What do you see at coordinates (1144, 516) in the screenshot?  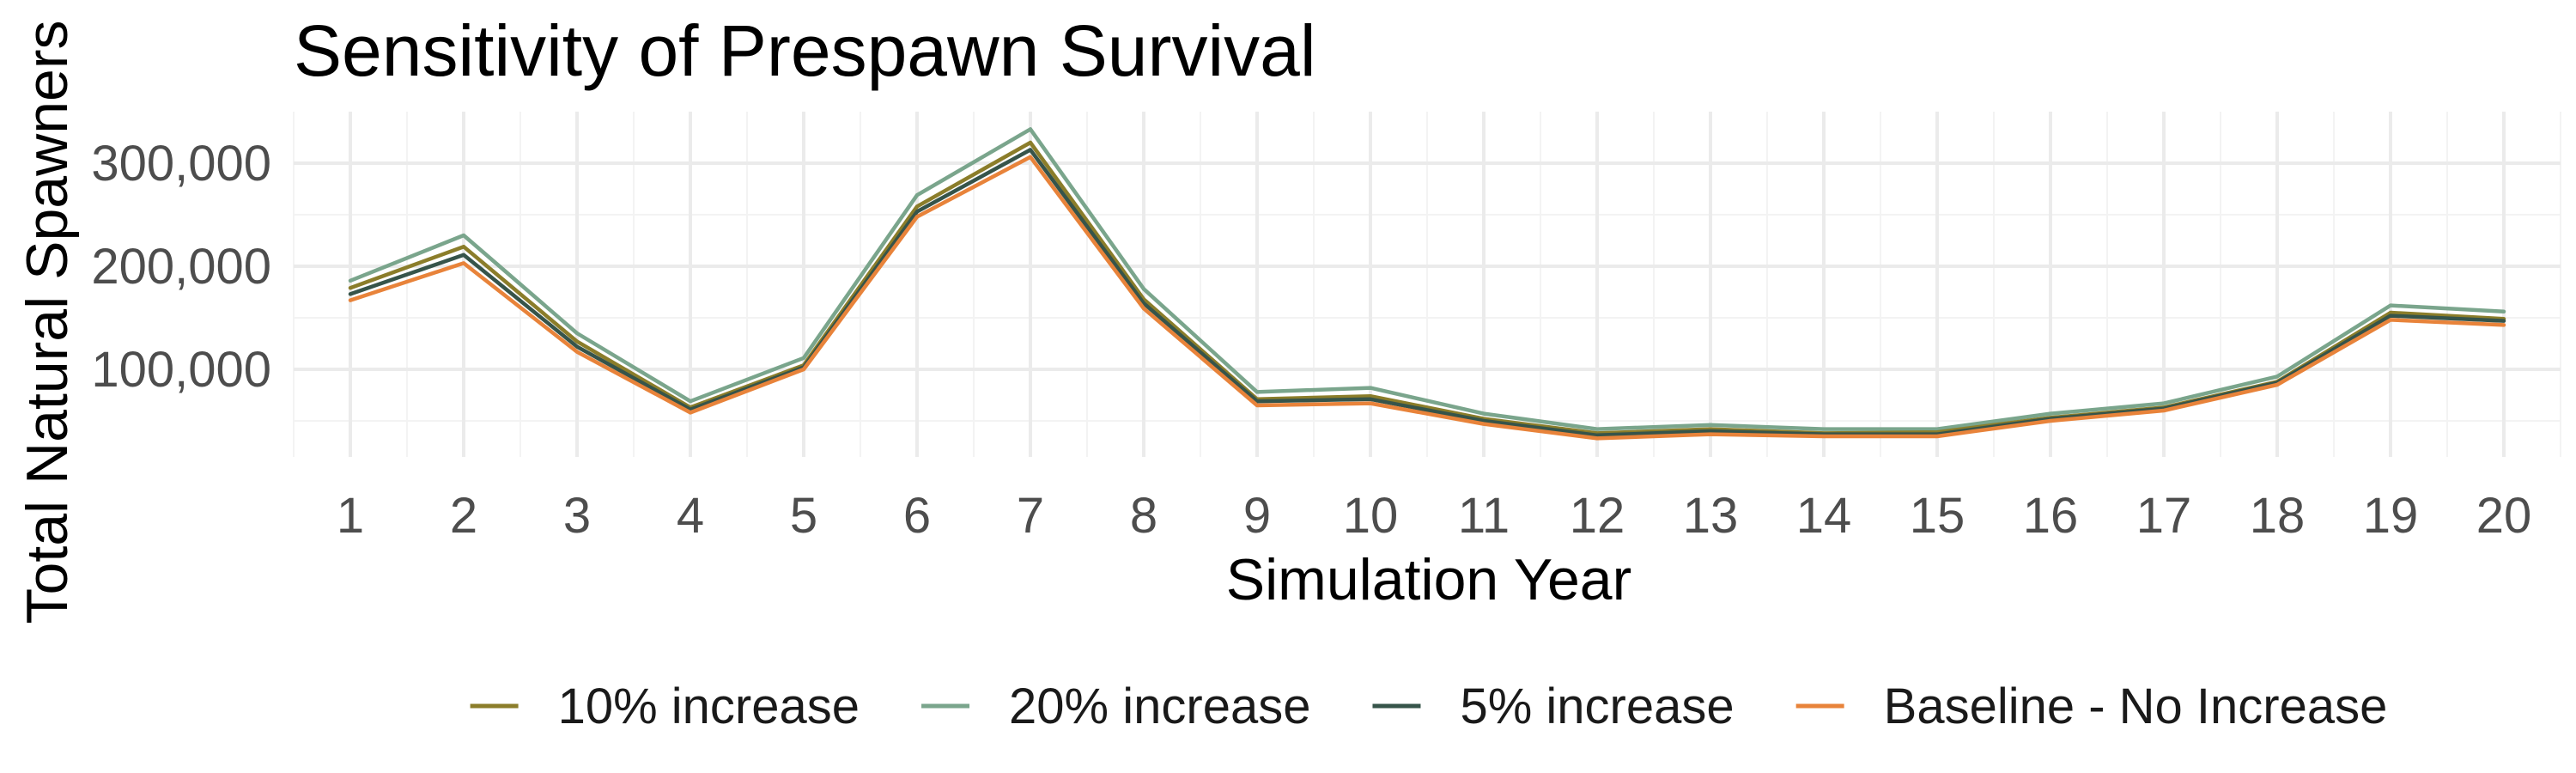 I see `x-tick-label: 8` at bounding box center [1144, 516].